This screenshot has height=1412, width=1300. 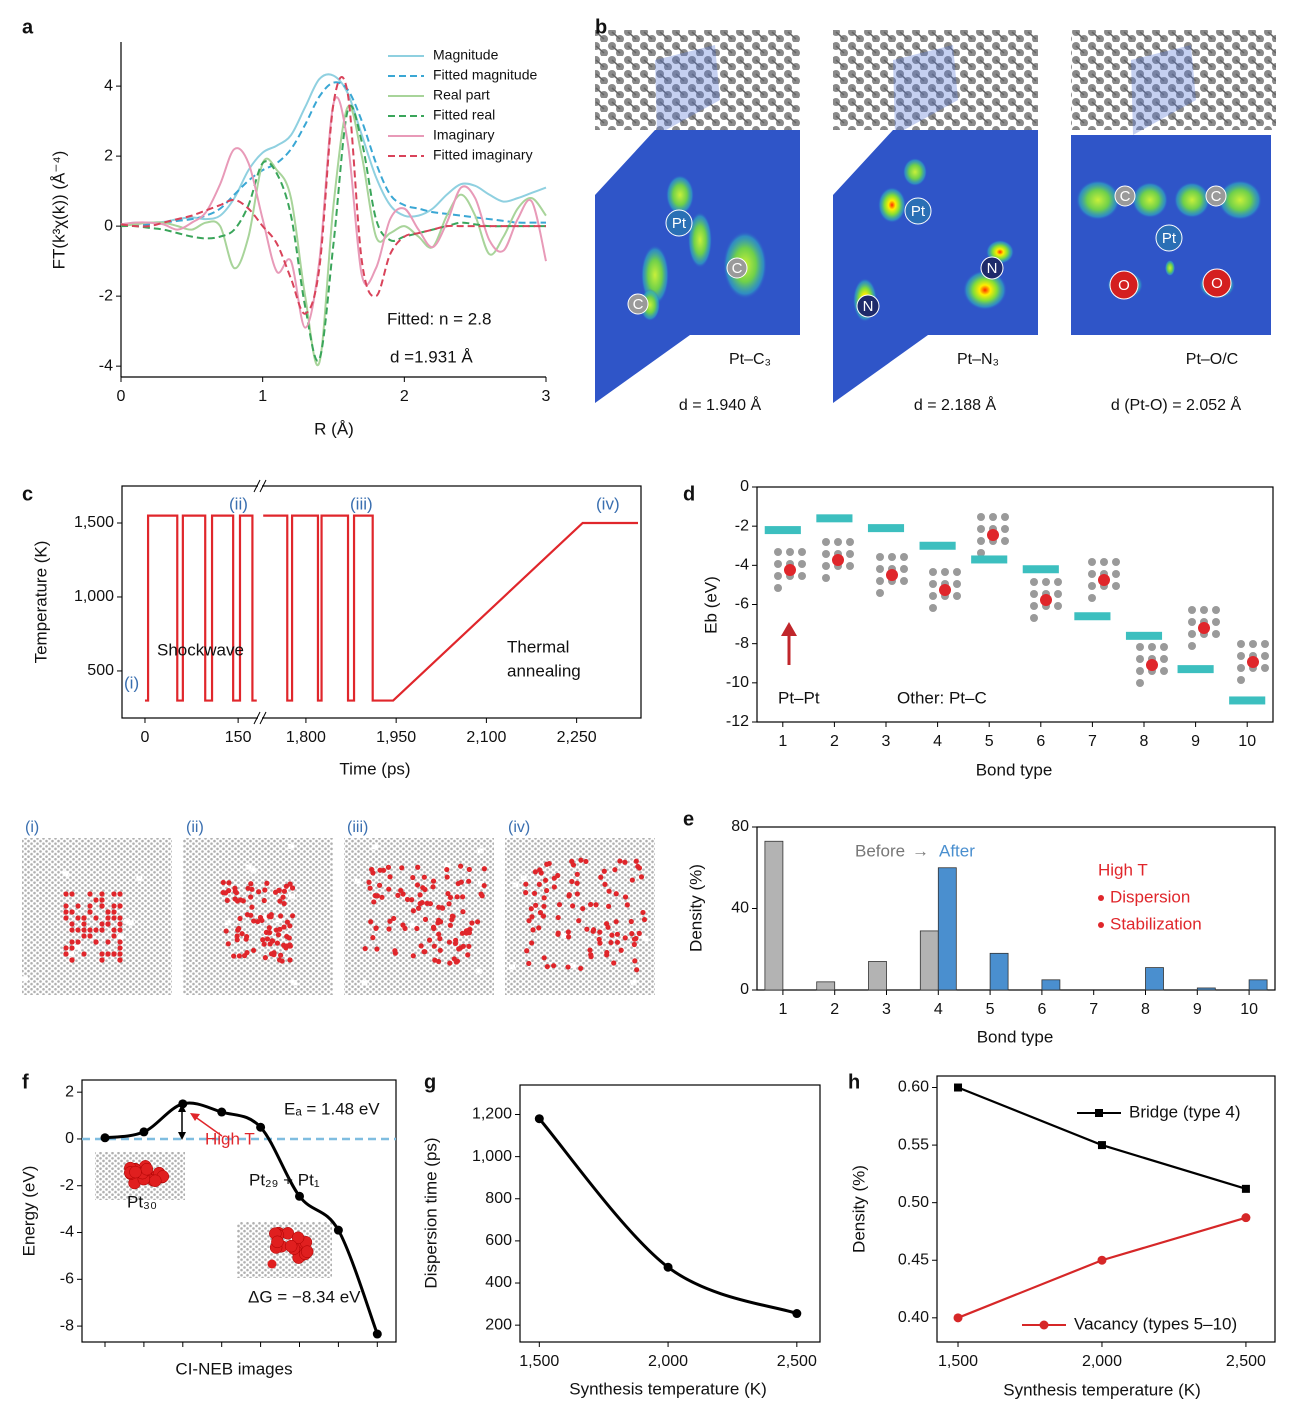 I want to click on y-tick-label: 600, so click(x=498, y=1240).